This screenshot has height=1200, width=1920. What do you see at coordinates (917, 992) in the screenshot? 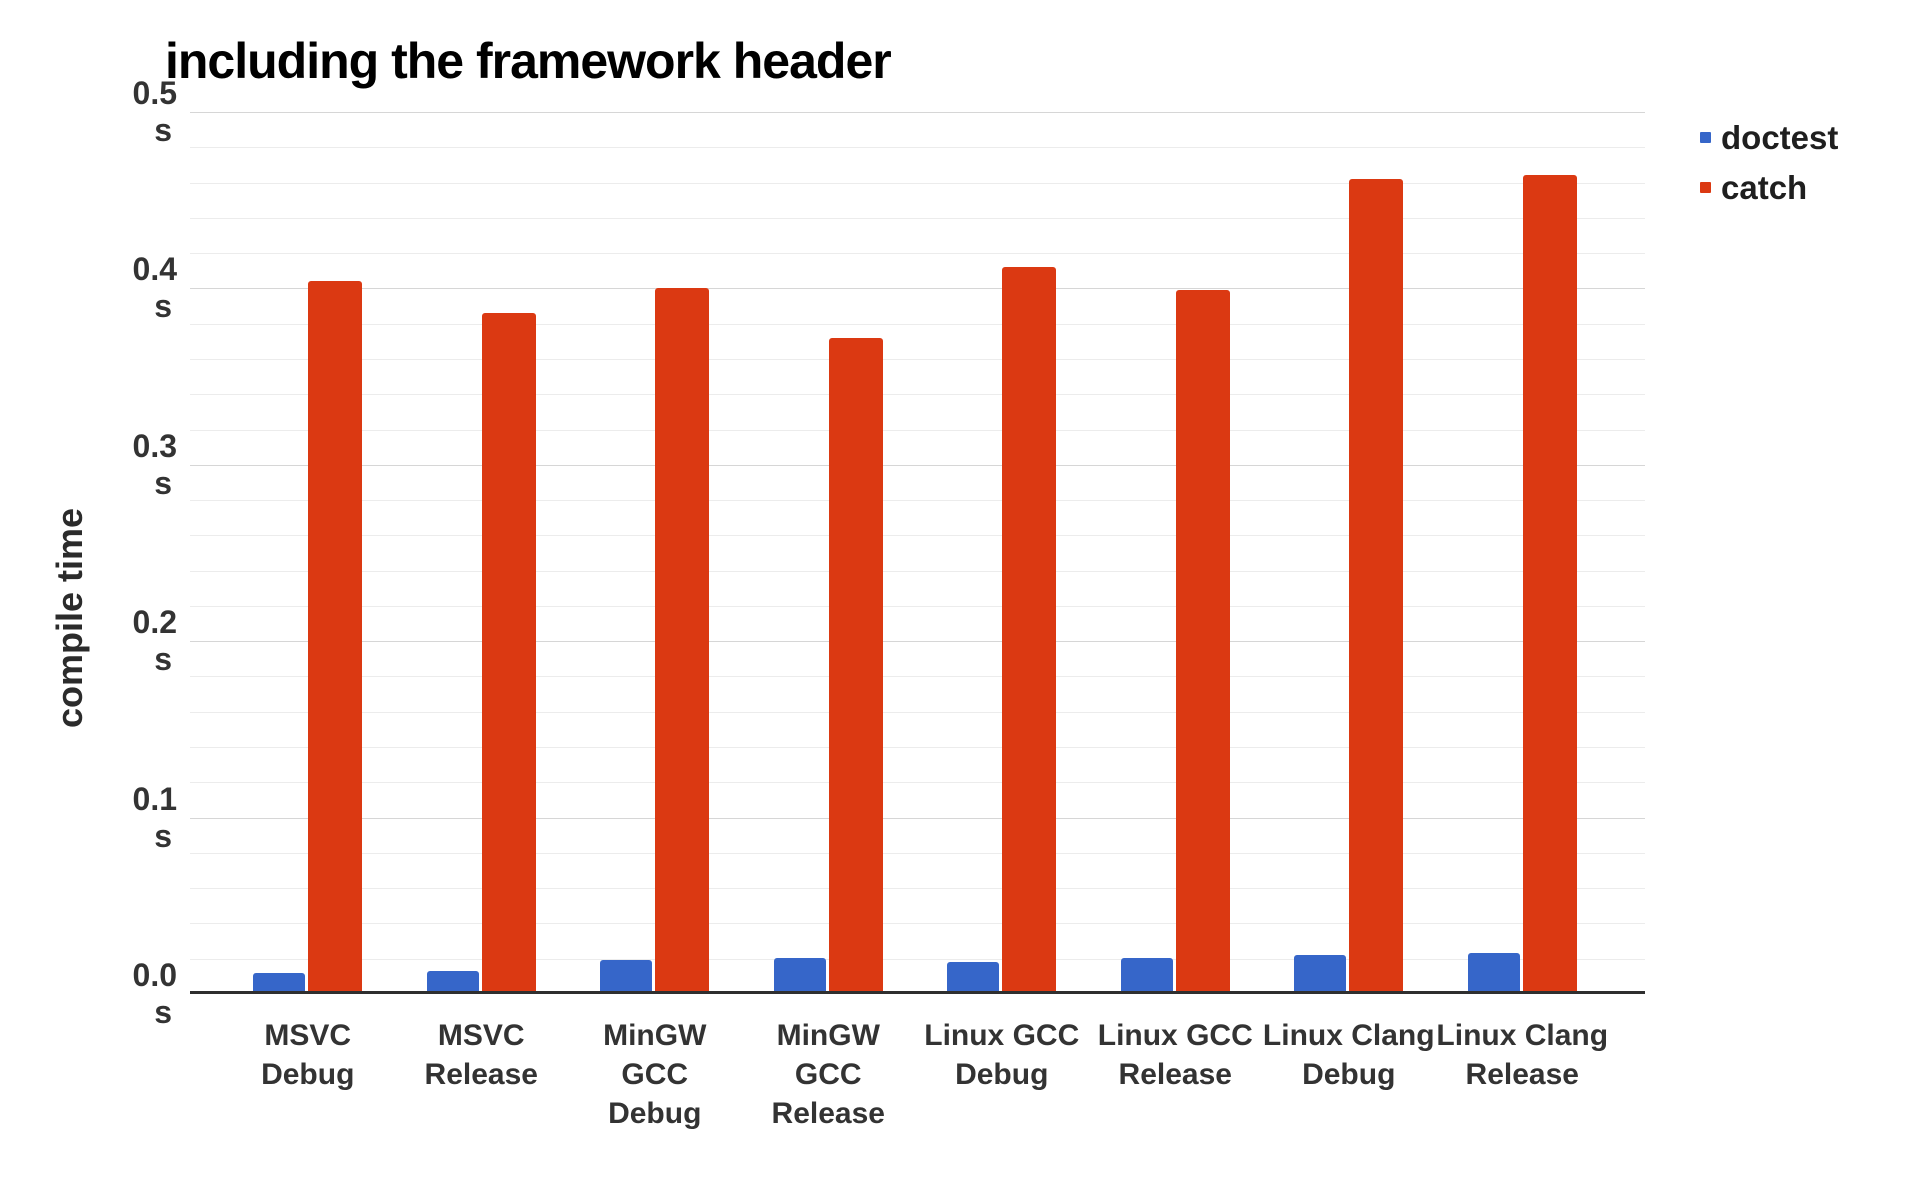
I see `x-axis-line` at bounding box center [917, 992].